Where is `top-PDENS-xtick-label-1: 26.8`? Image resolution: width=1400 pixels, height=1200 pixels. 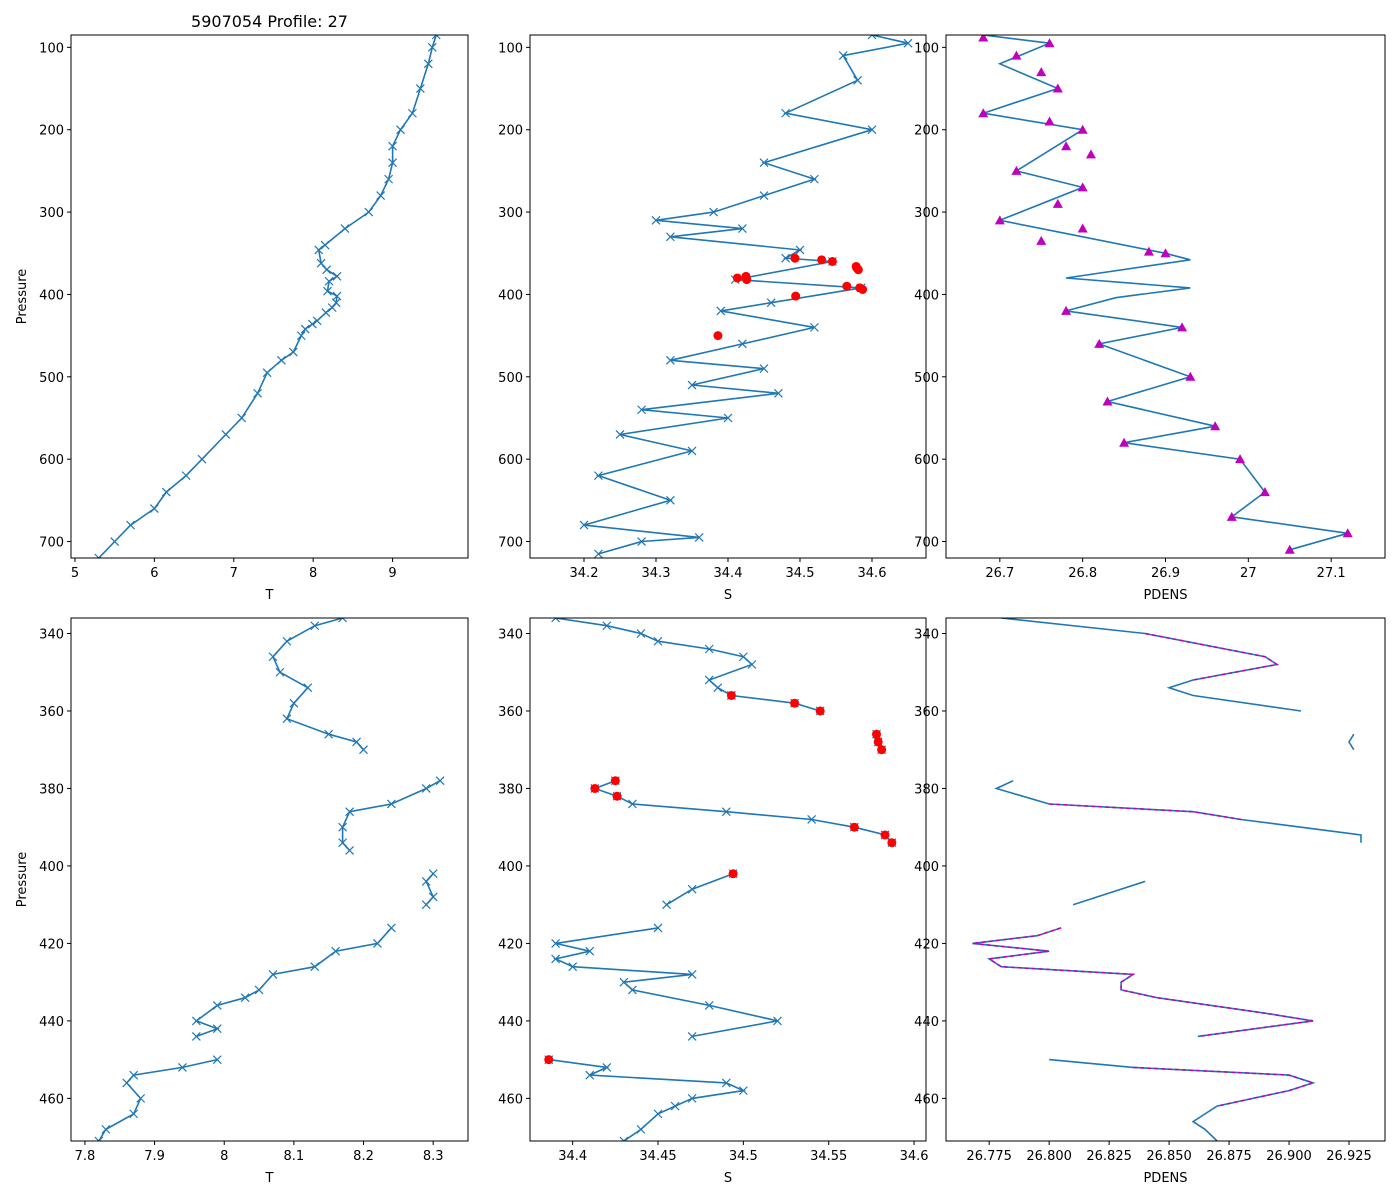
top-PDENS-xtick-label-1: 26.8 is located at coordinates (1082, 573).